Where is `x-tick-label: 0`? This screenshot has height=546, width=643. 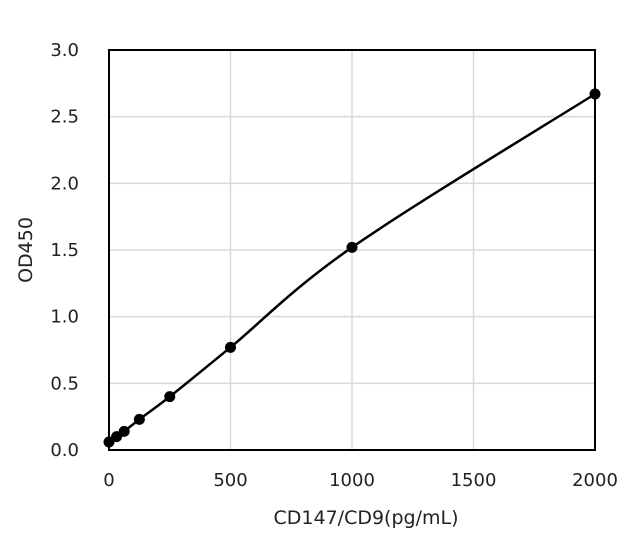 x-tick-label: 0 is located at coordinates (108, 480).